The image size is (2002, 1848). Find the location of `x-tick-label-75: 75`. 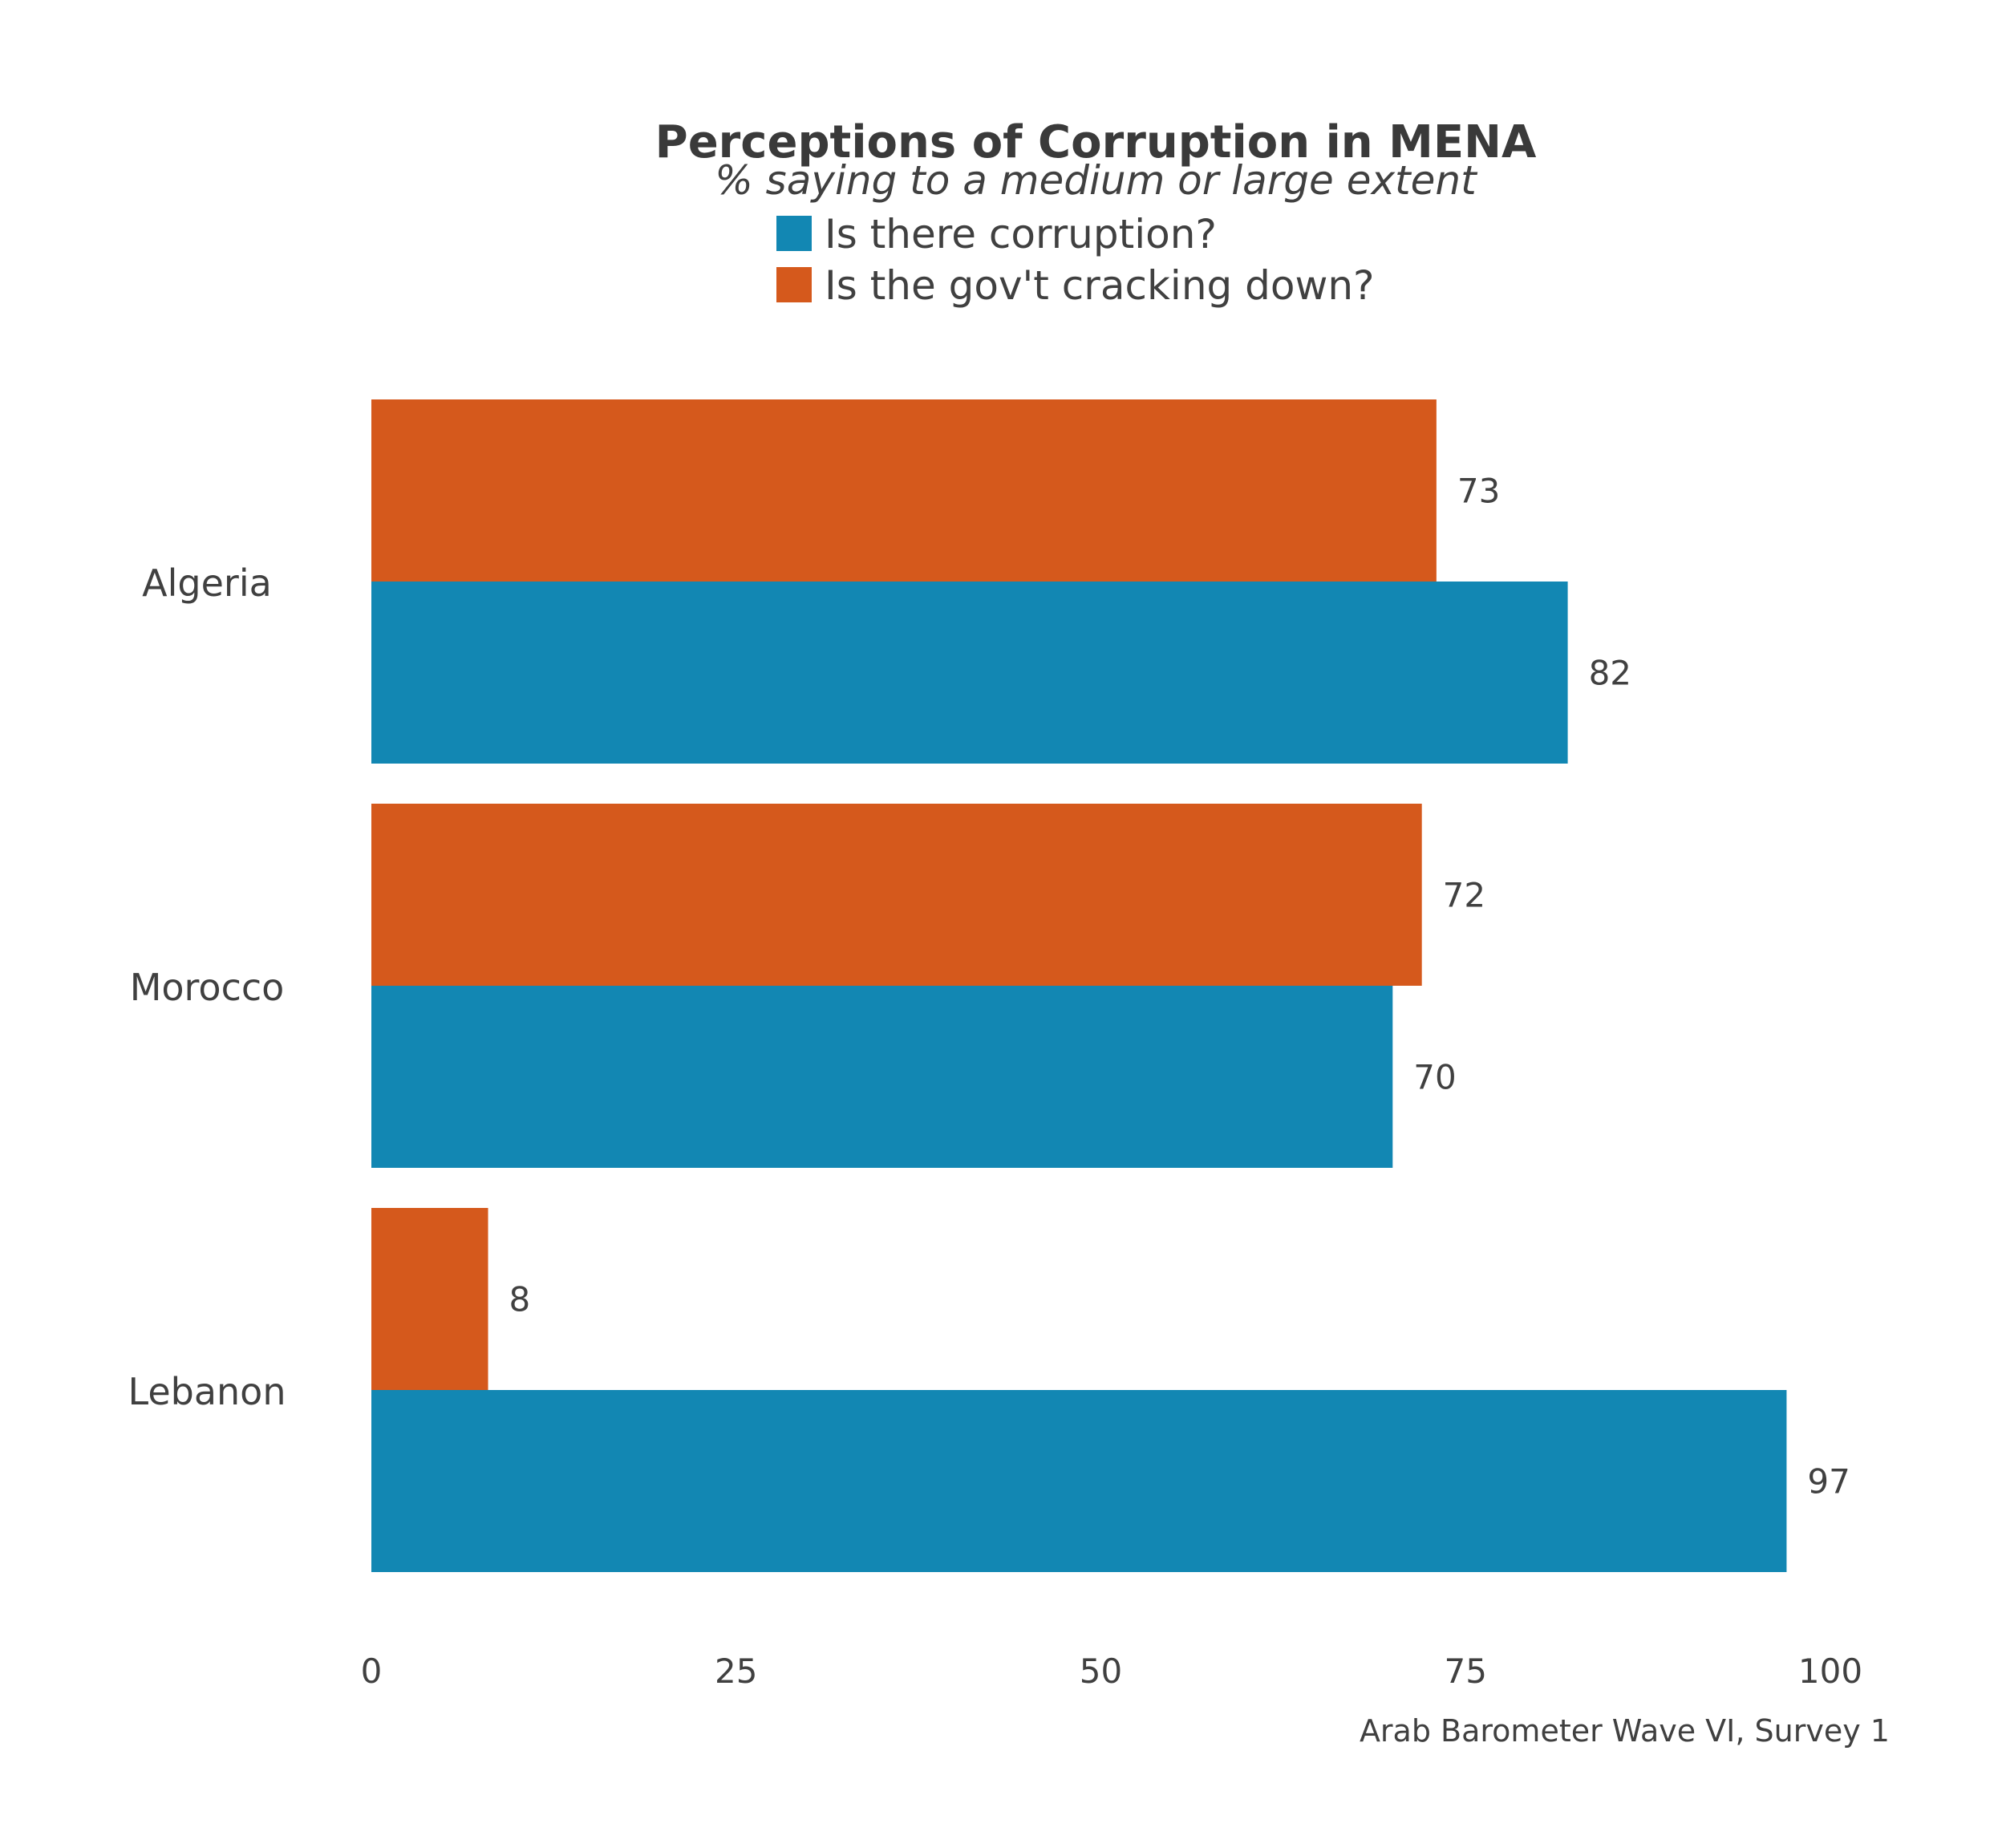

x-tick-label-75: 75 is located at coordinates (1466, 1671).